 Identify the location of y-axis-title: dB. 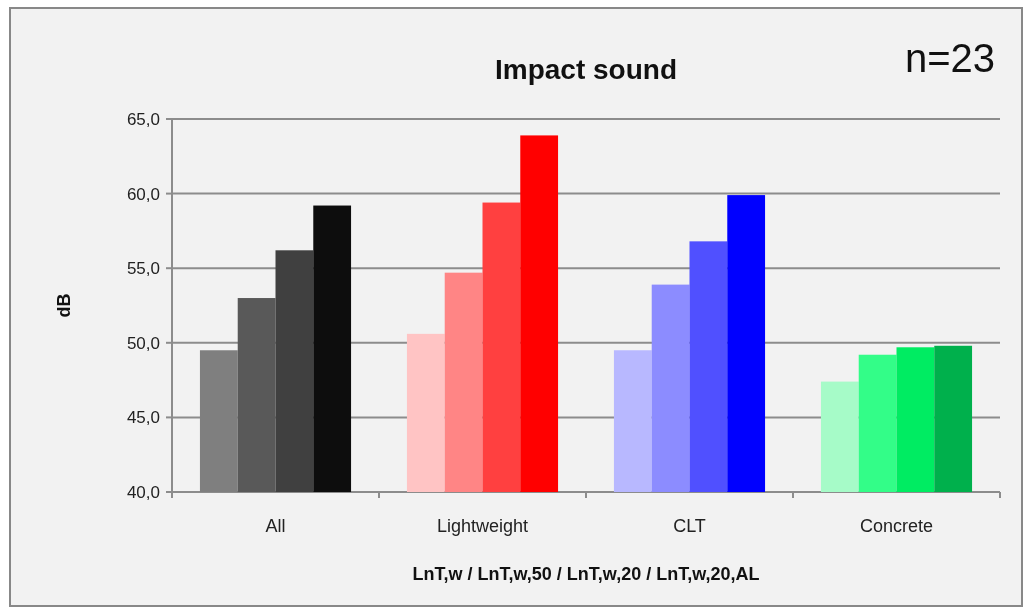
(64, 305).